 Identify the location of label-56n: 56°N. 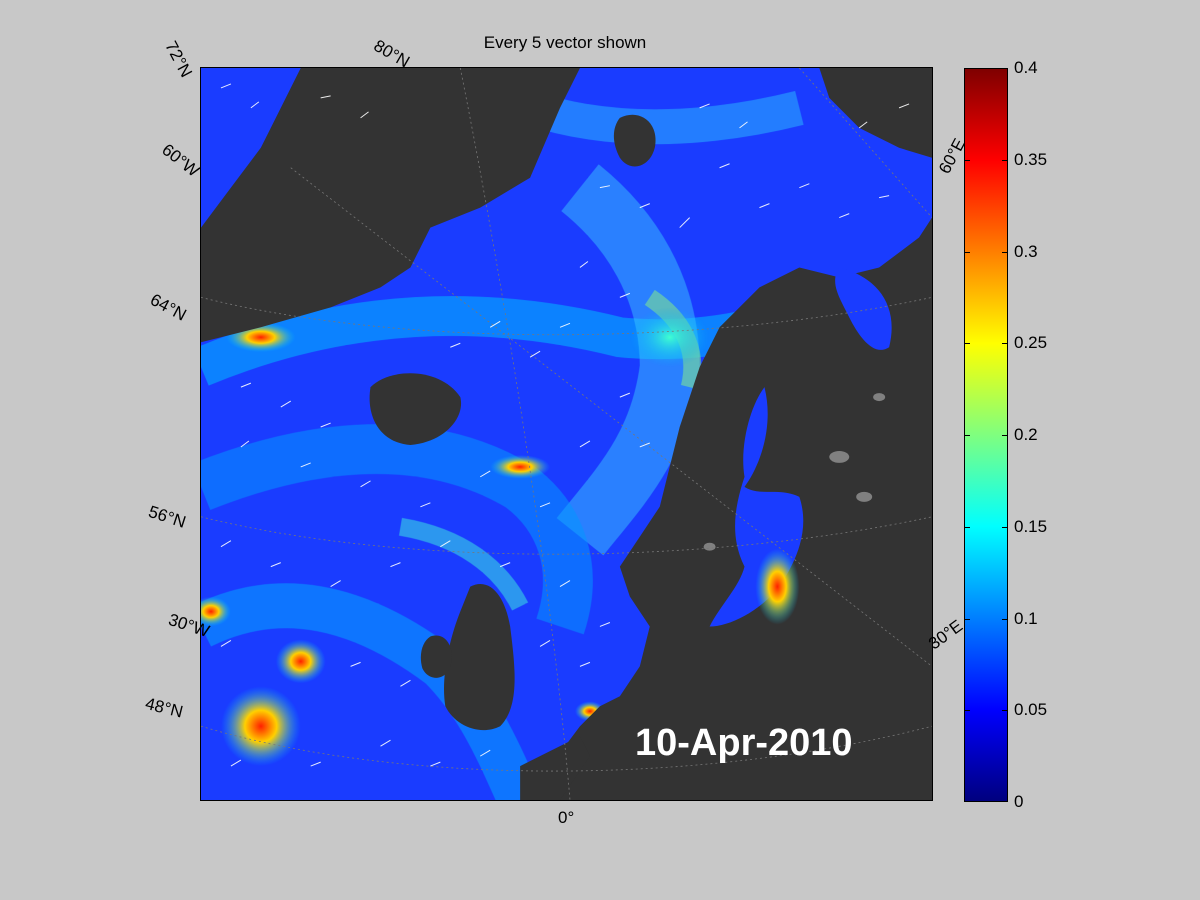
(167, 517).